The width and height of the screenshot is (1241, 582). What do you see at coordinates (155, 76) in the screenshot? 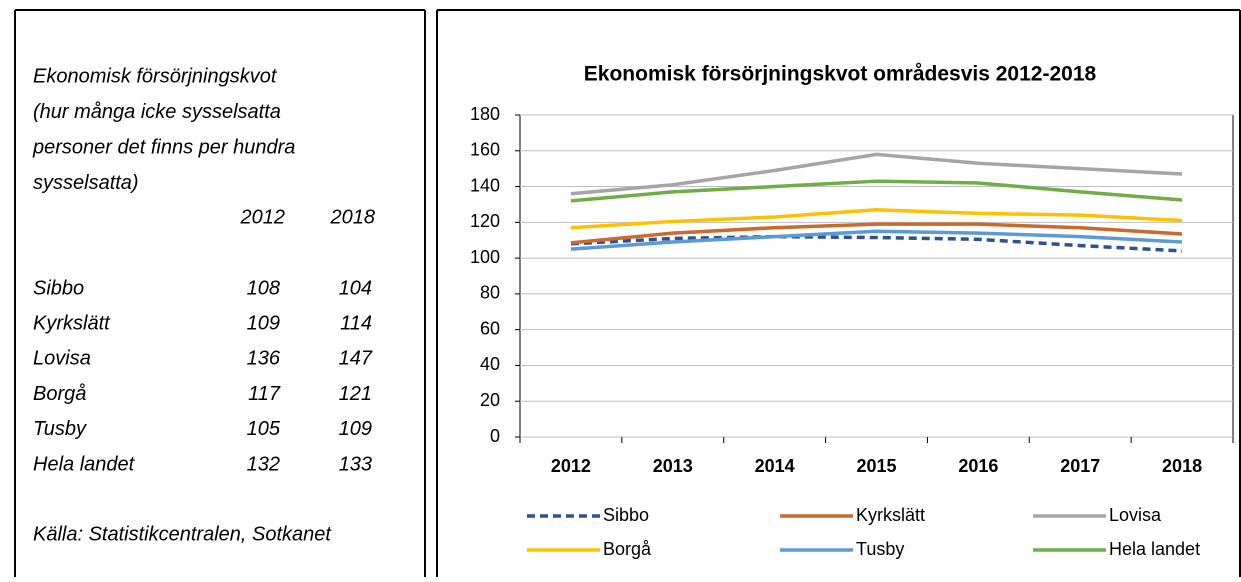
I see `title-line: Ekonomisk försörjningskvot` at bounding box center [155, 76].